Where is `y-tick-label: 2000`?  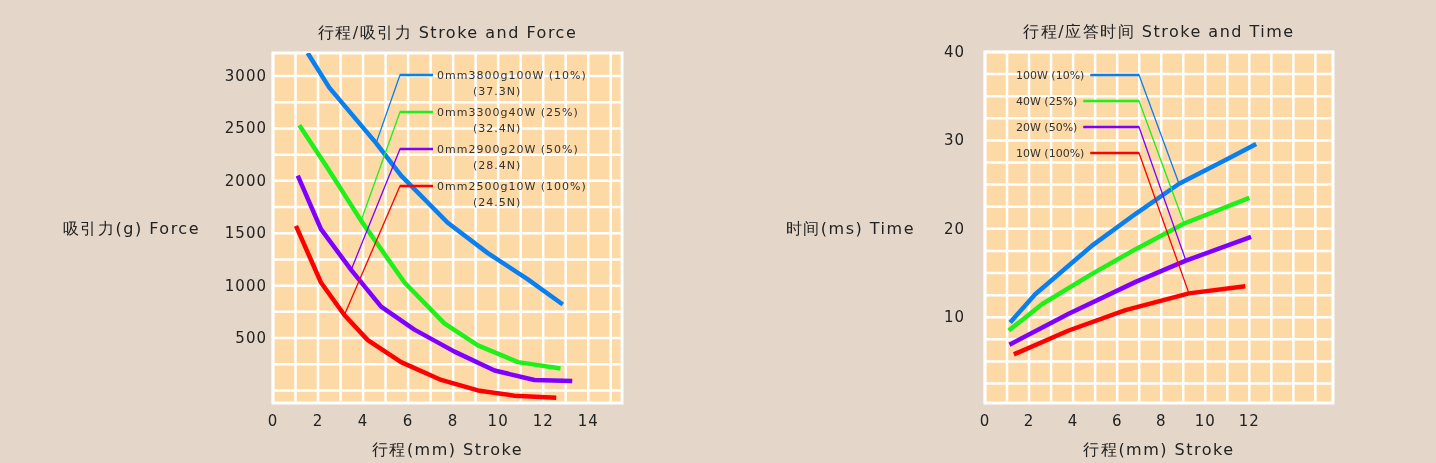 y-tick-label: 2000 is located at coordinates (245, 180).